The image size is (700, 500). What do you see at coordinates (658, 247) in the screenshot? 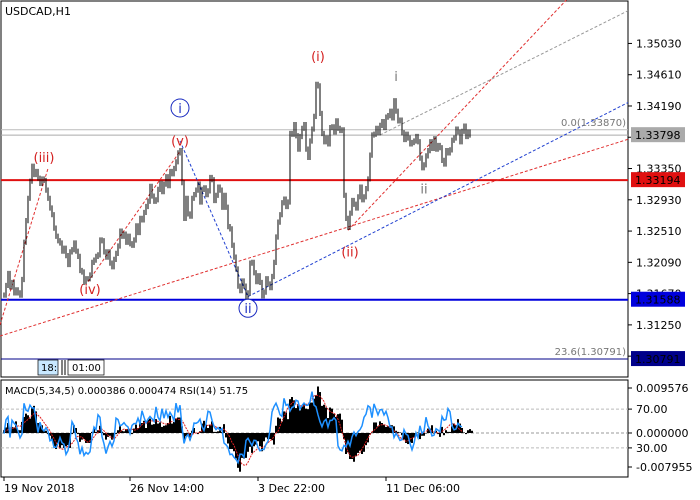
I see `price-tags: 1.33798 1.33194 1.31588 1.30791` at bounding box center [658, 247].